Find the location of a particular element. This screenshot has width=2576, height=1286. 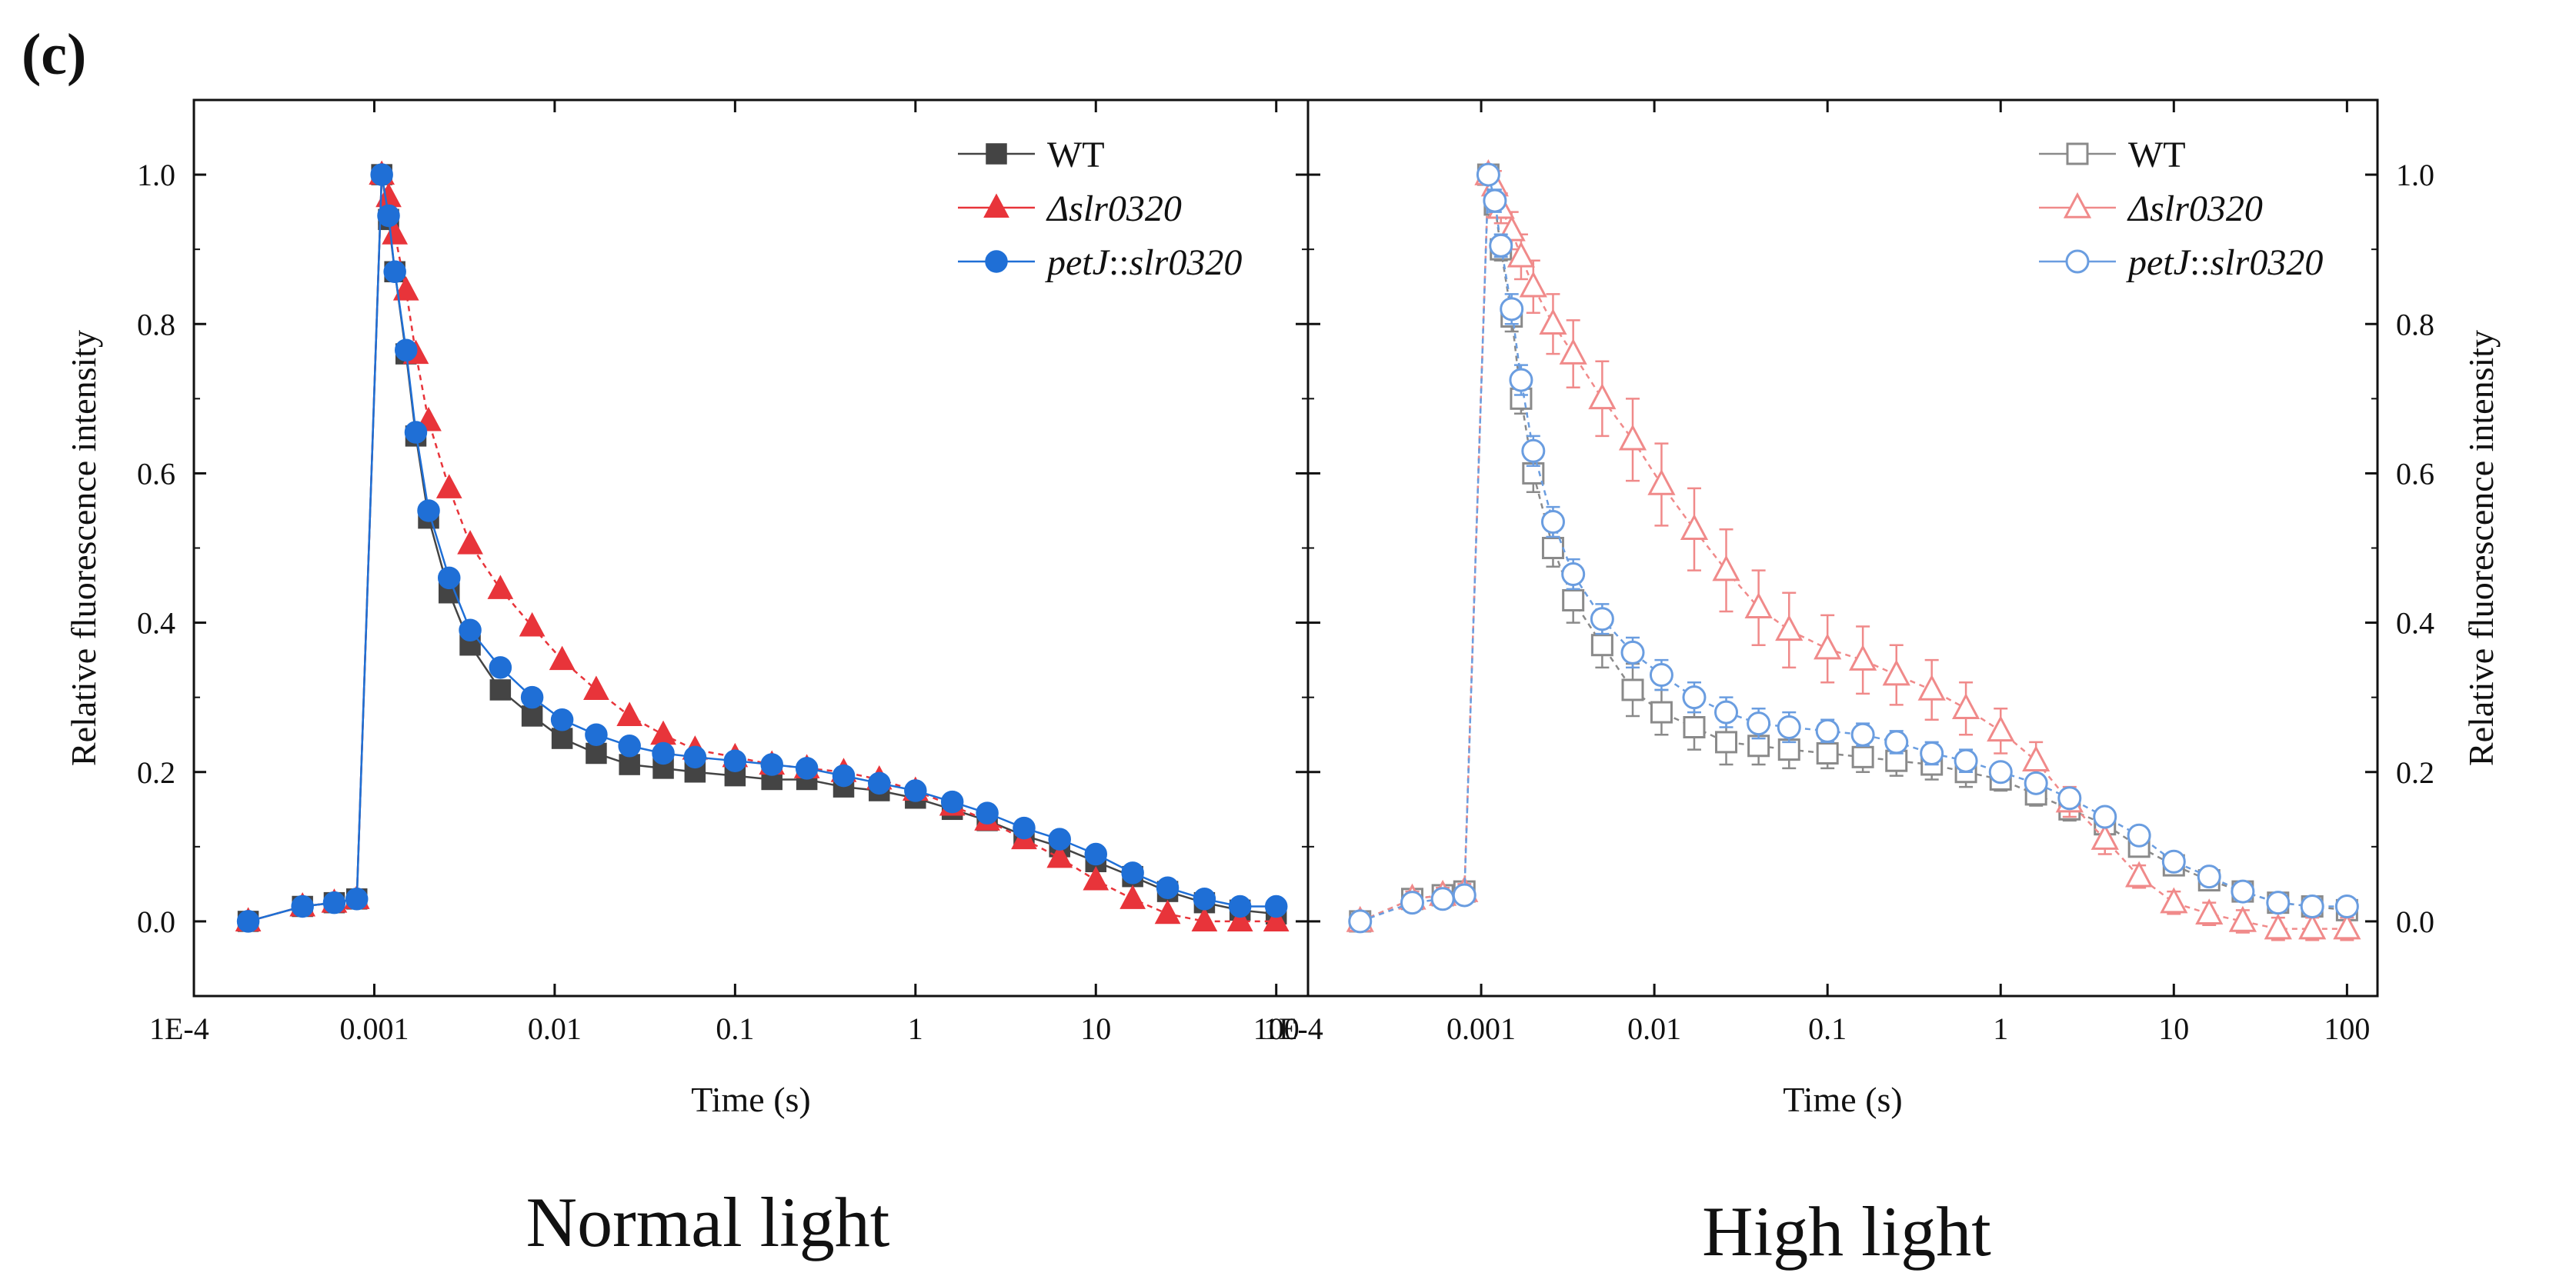

x-tick-label: 0.1 is located at coordinates (735, 1028).